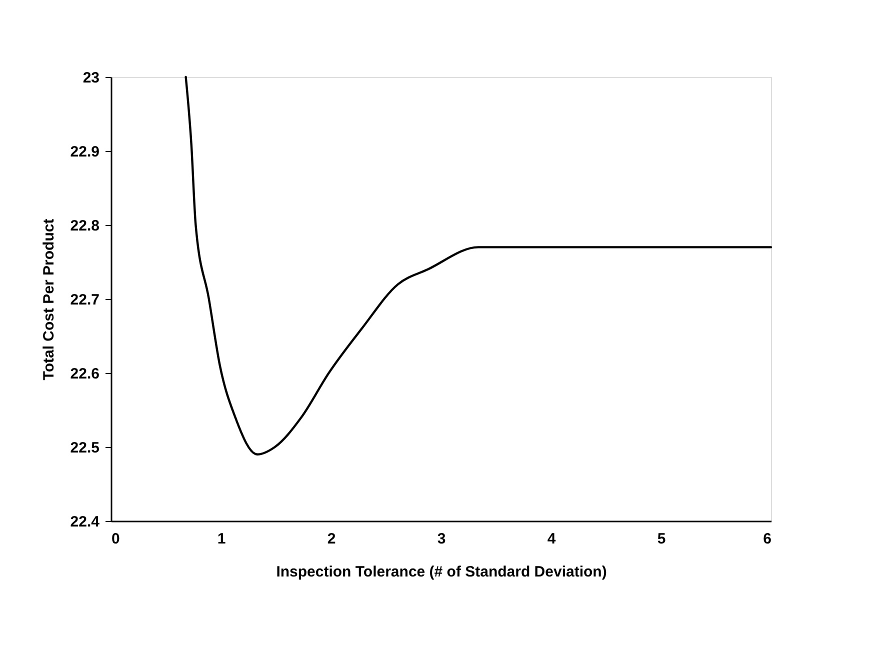 The height and width of the screenshot is (664, 875). Describe the element at coordinates (91, 78) in the screenshot. I see `y-tick-label: 23` at that location.